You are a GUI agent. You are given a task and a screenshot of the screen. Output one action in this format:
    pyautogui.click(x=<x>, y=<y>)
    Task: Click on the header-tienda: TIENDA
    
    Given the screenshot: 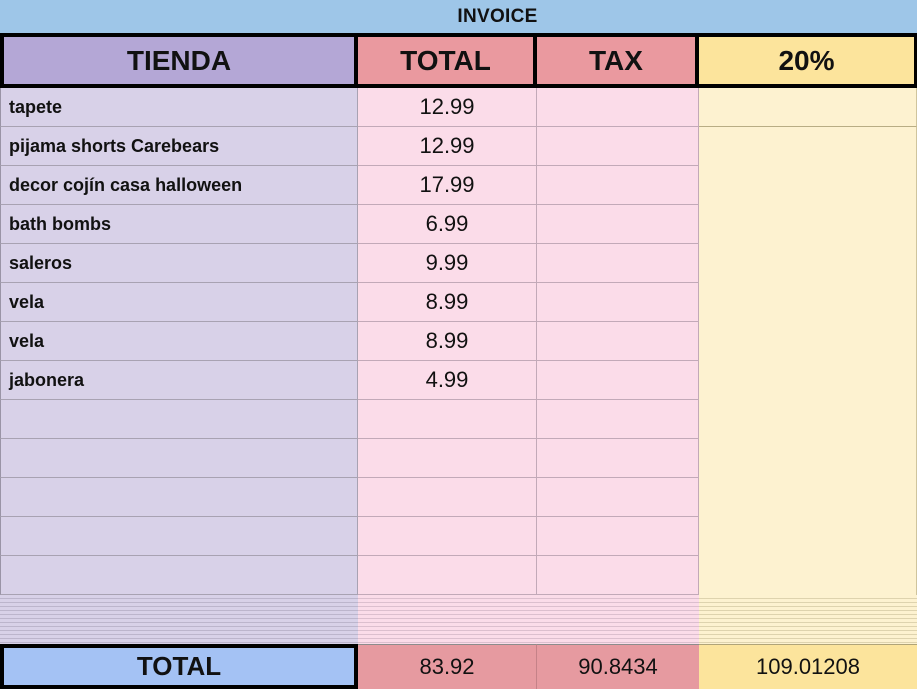 What is the action you would take?
    pyautogui.click(x=179, y=60)
    